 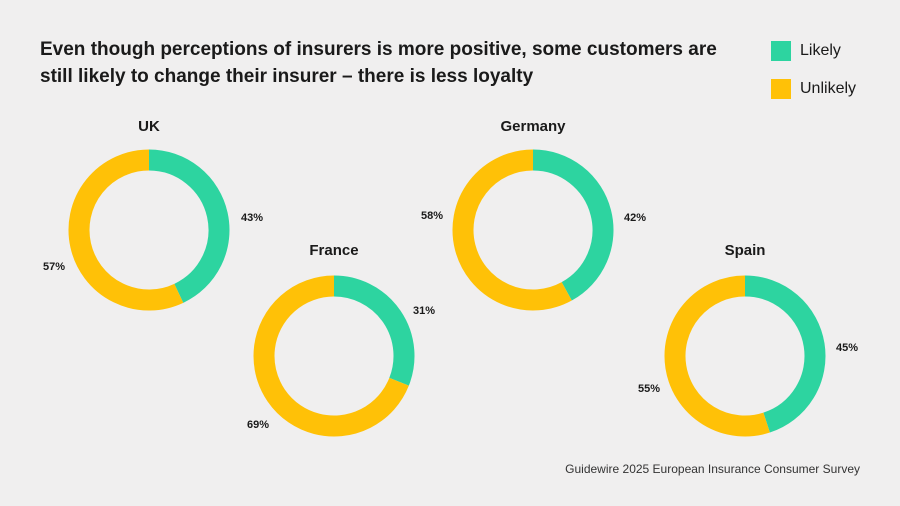 What do you see at coordinates (533, 126) in the screenshot?
I see `donut-title-germany: Germany` at bounding box center [533, 126].